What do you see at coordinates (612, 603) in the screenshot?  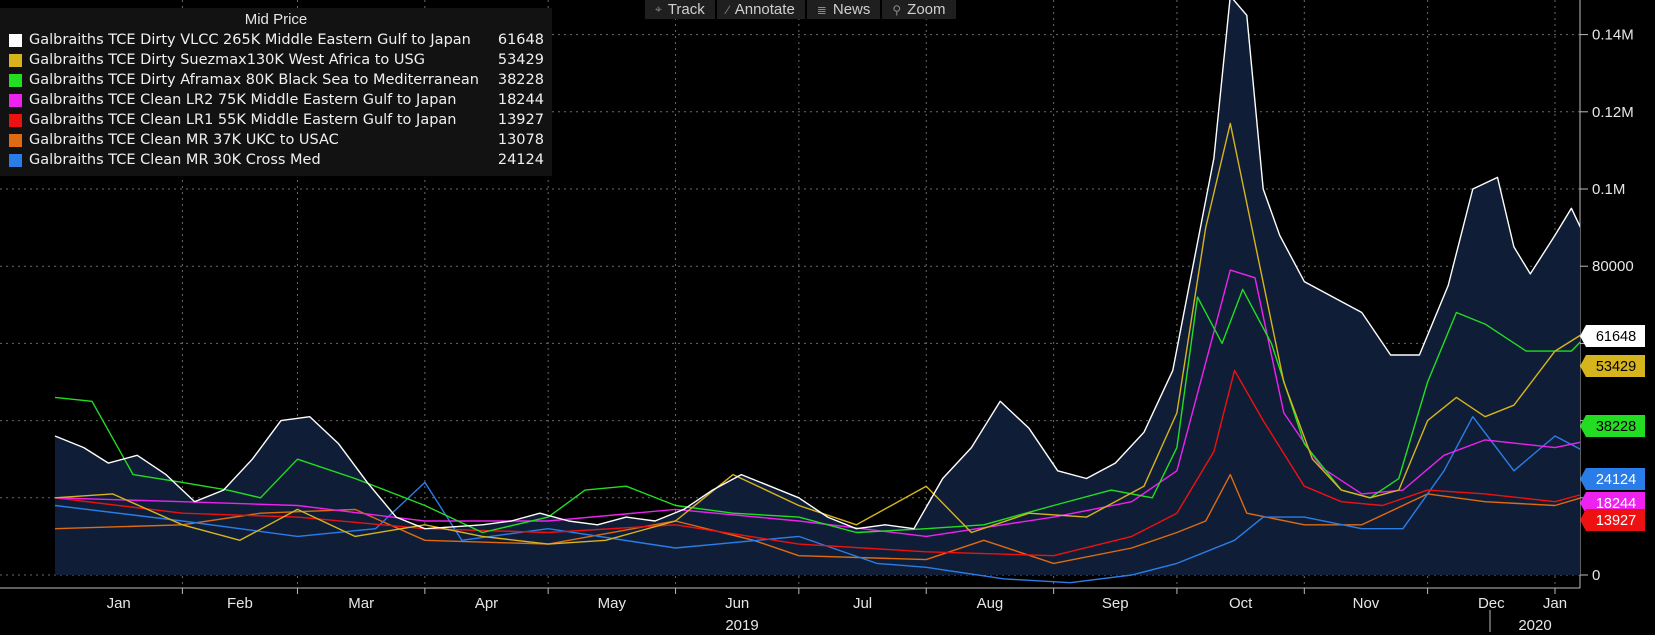 I see `x-tick-label: May` at bounding box center [612, 603].